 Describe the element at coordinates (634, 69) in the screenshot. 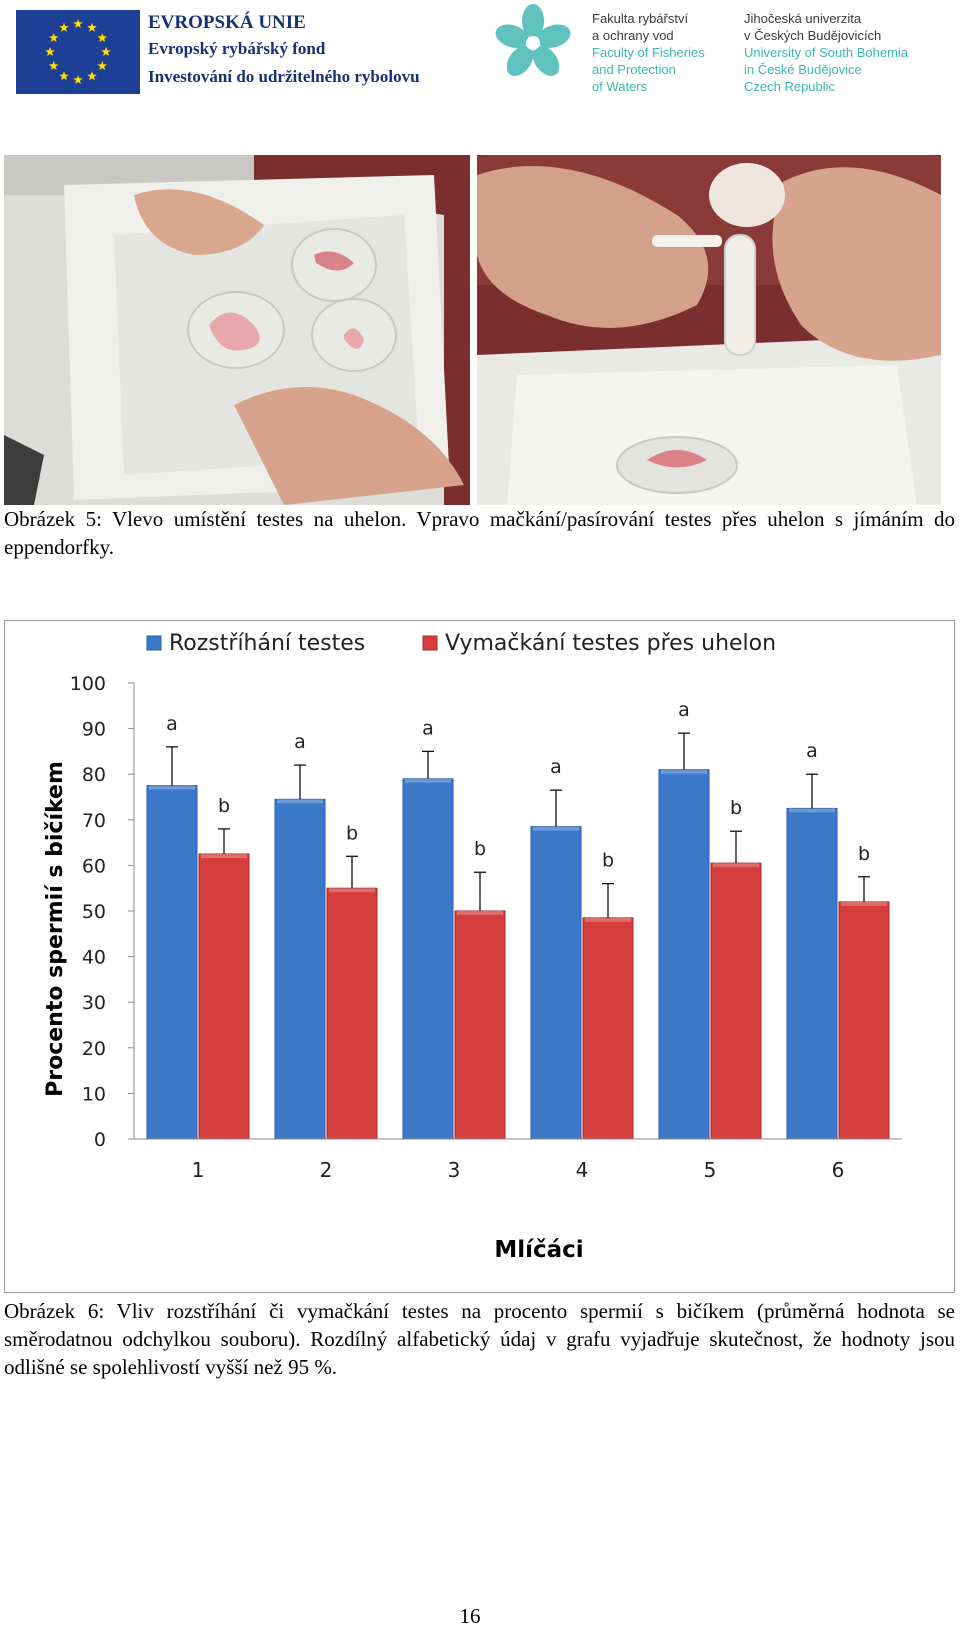

I see `faculty-name-en-2: and Protection` at that location.